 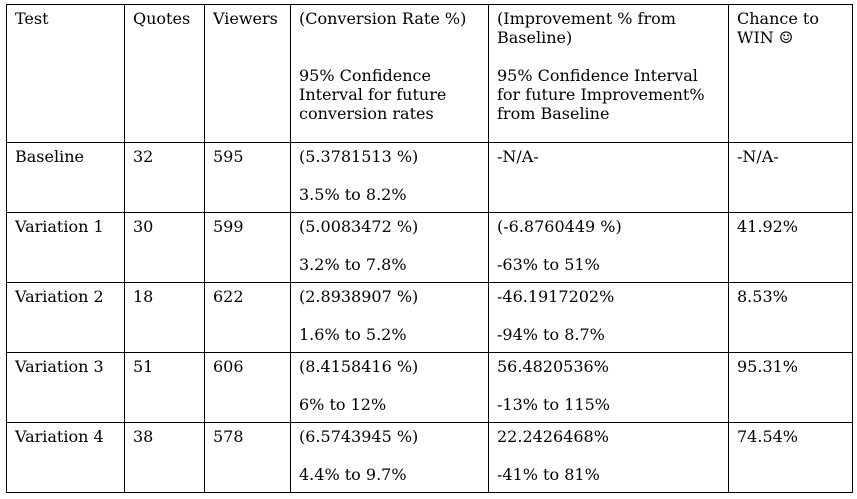 I want to click on header-improvement-ci-line3: from Baseline, so click(x=553, y=113).